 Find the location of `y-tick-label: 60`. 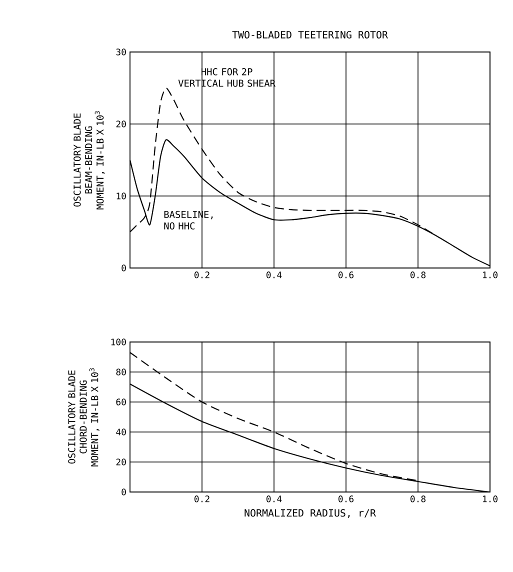

y-tick-label: 60 is located at coordinates (121, 402).